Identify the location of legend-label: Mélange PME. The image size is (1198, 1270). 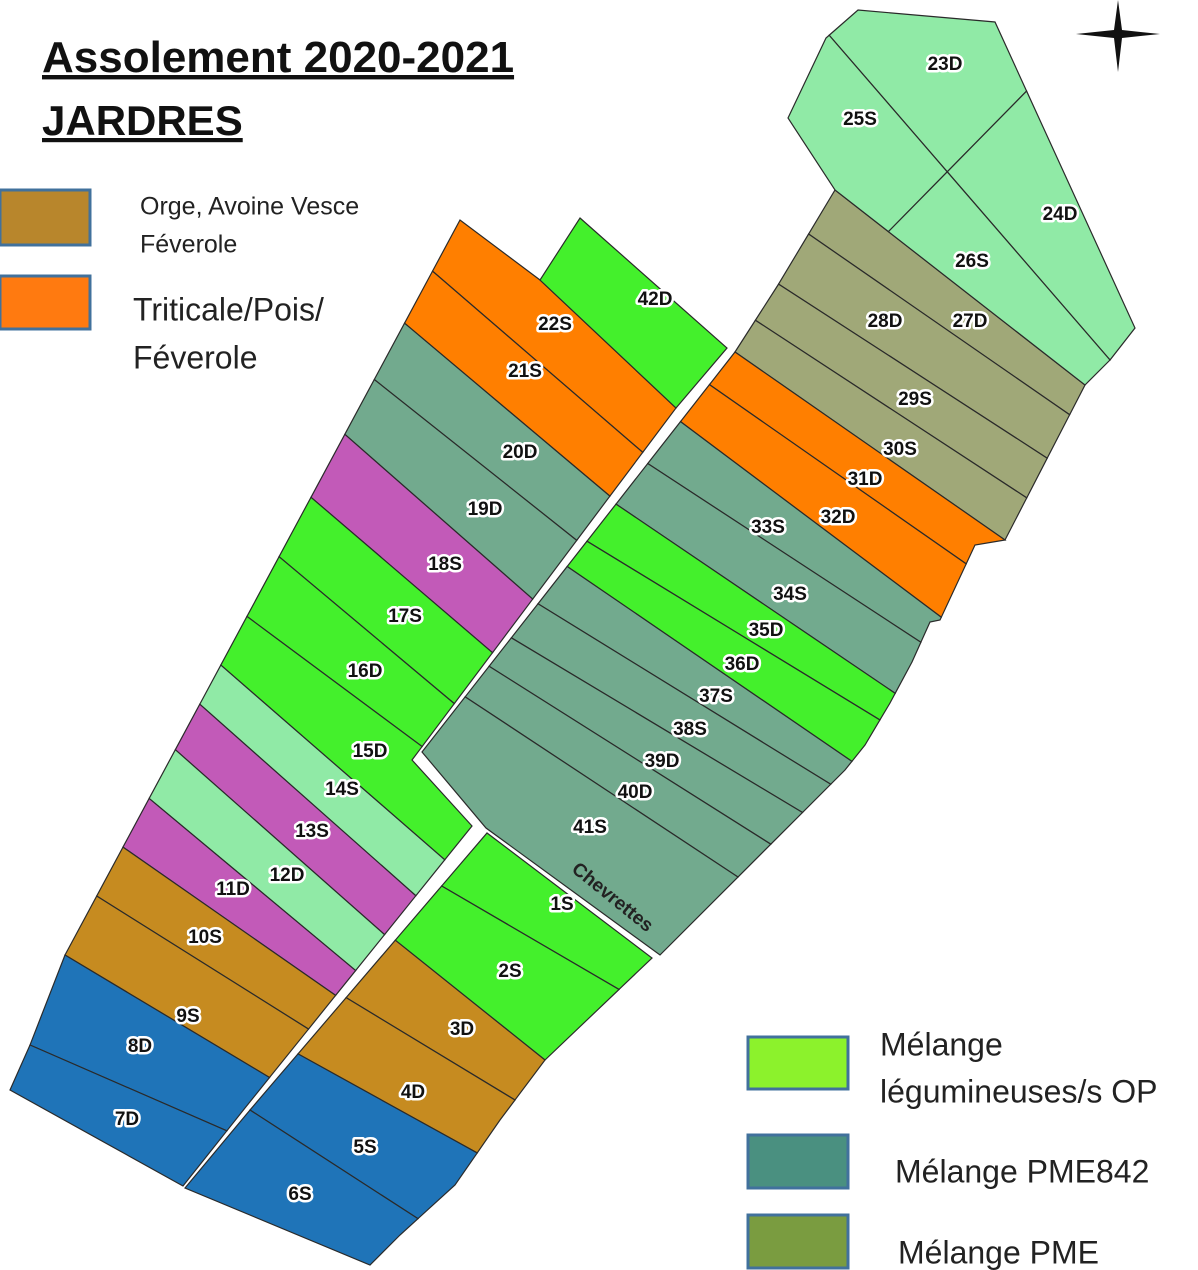
(998, 1252).